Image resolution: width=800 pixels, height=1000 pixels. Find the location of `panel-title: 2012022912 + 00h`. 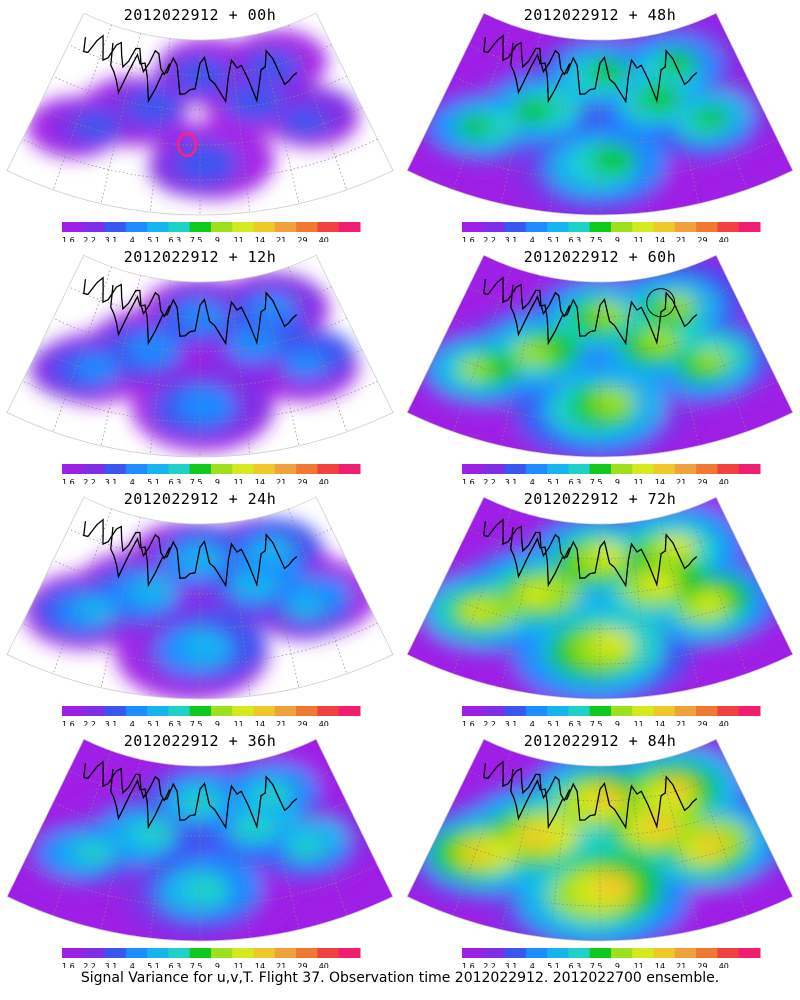

panel-title: 2012022912 + 00h is located at coordinates (200, 15).